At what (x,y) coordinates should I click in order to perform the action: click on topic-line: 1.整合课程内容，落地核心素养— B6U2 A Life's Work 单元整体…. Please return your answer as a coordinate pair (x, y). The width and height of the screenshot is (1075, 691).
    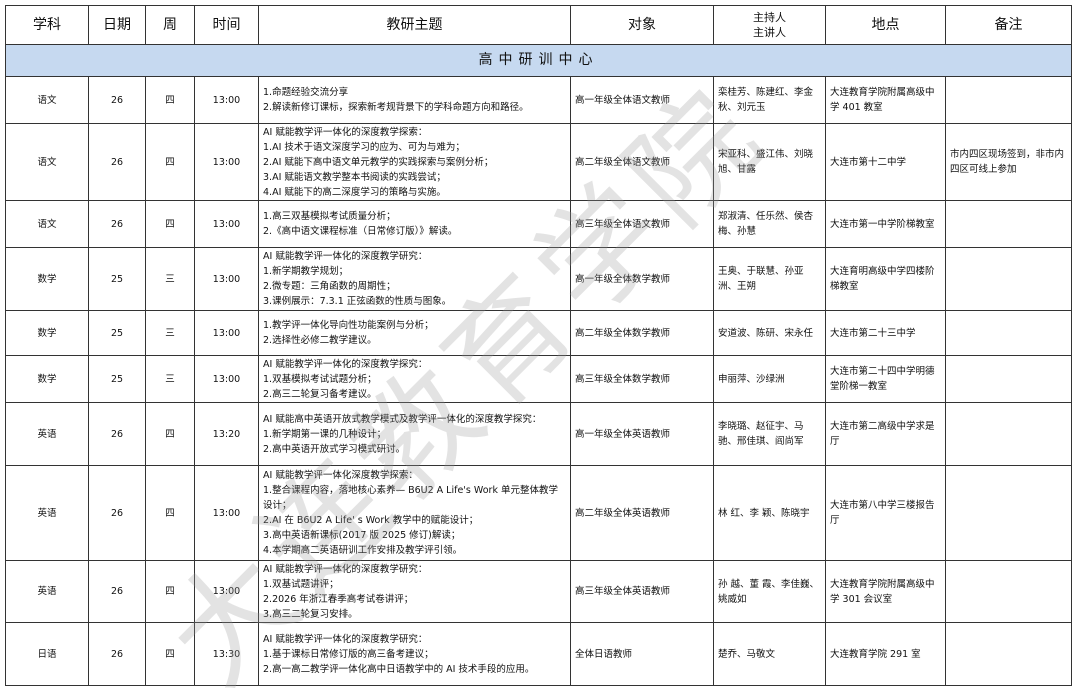
    Looking at the image, I should click on (410, 498).